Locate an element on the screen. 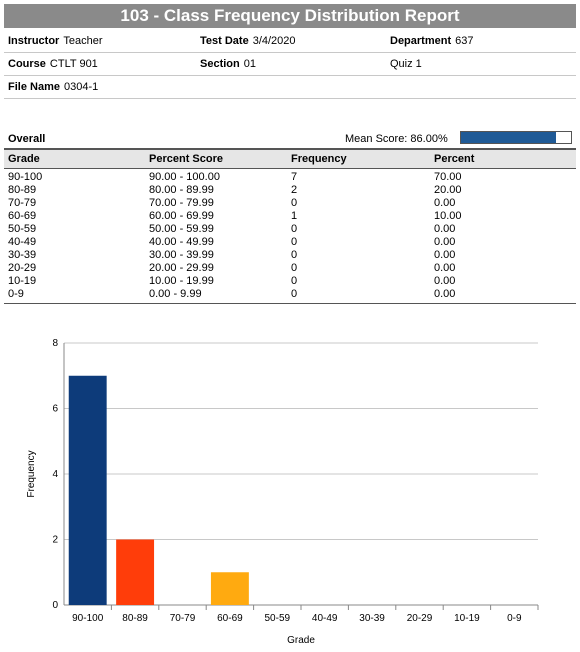 The height and width of the screenshot is (652, 580). x-tick-label: 10-19 is located at coordinates (467, 618).